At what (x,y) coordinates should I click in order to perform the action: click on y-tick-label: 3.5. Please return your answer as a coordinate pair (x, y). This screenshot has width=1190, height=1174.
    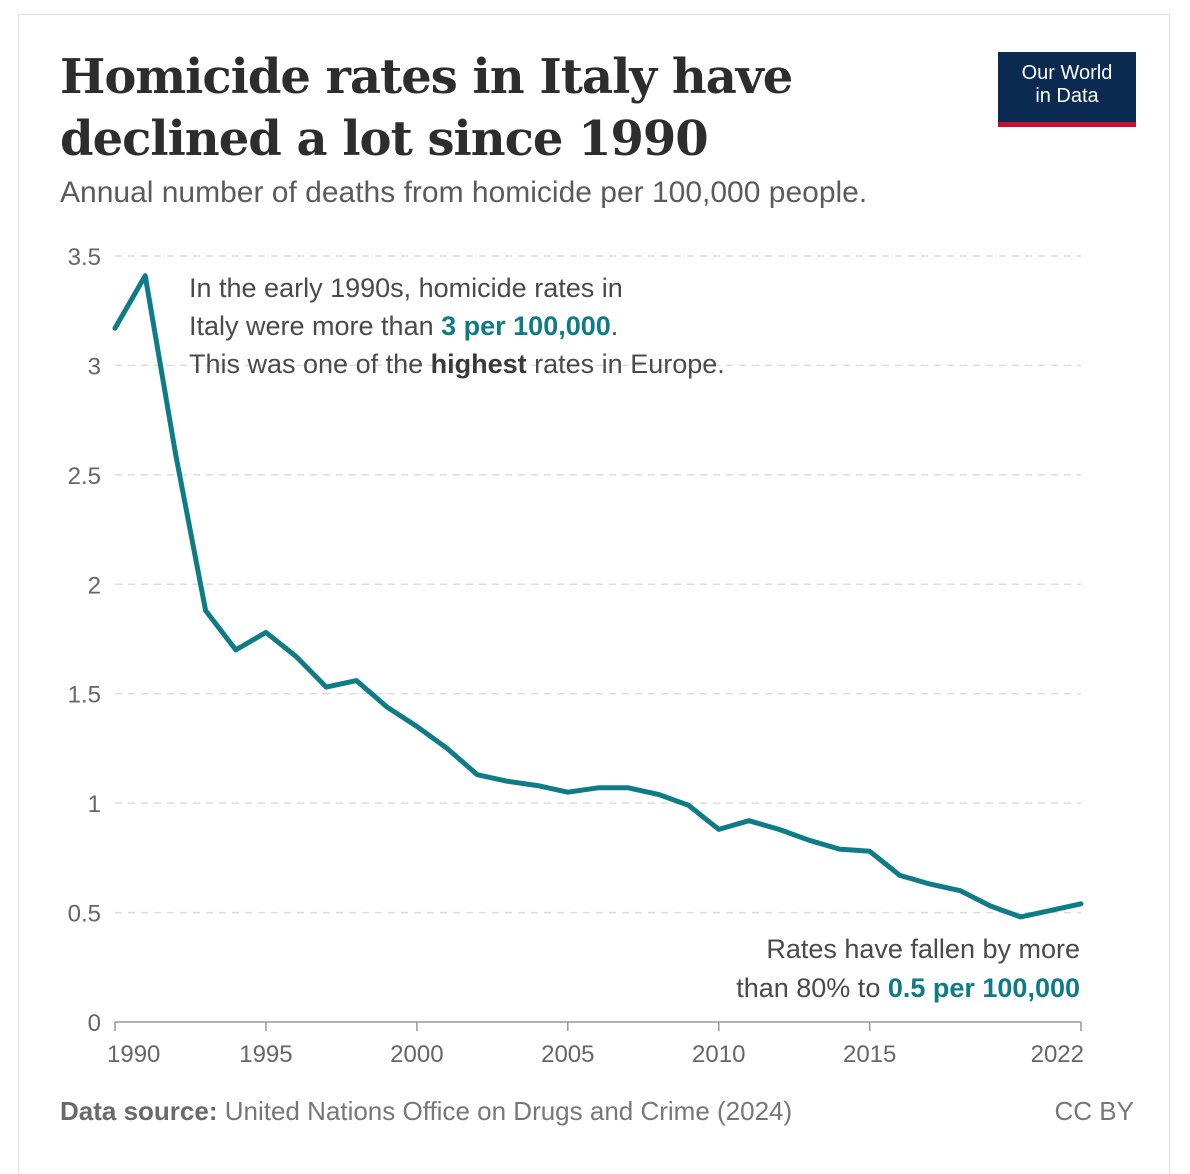
    Looking at the image, I should click on (84, 257).